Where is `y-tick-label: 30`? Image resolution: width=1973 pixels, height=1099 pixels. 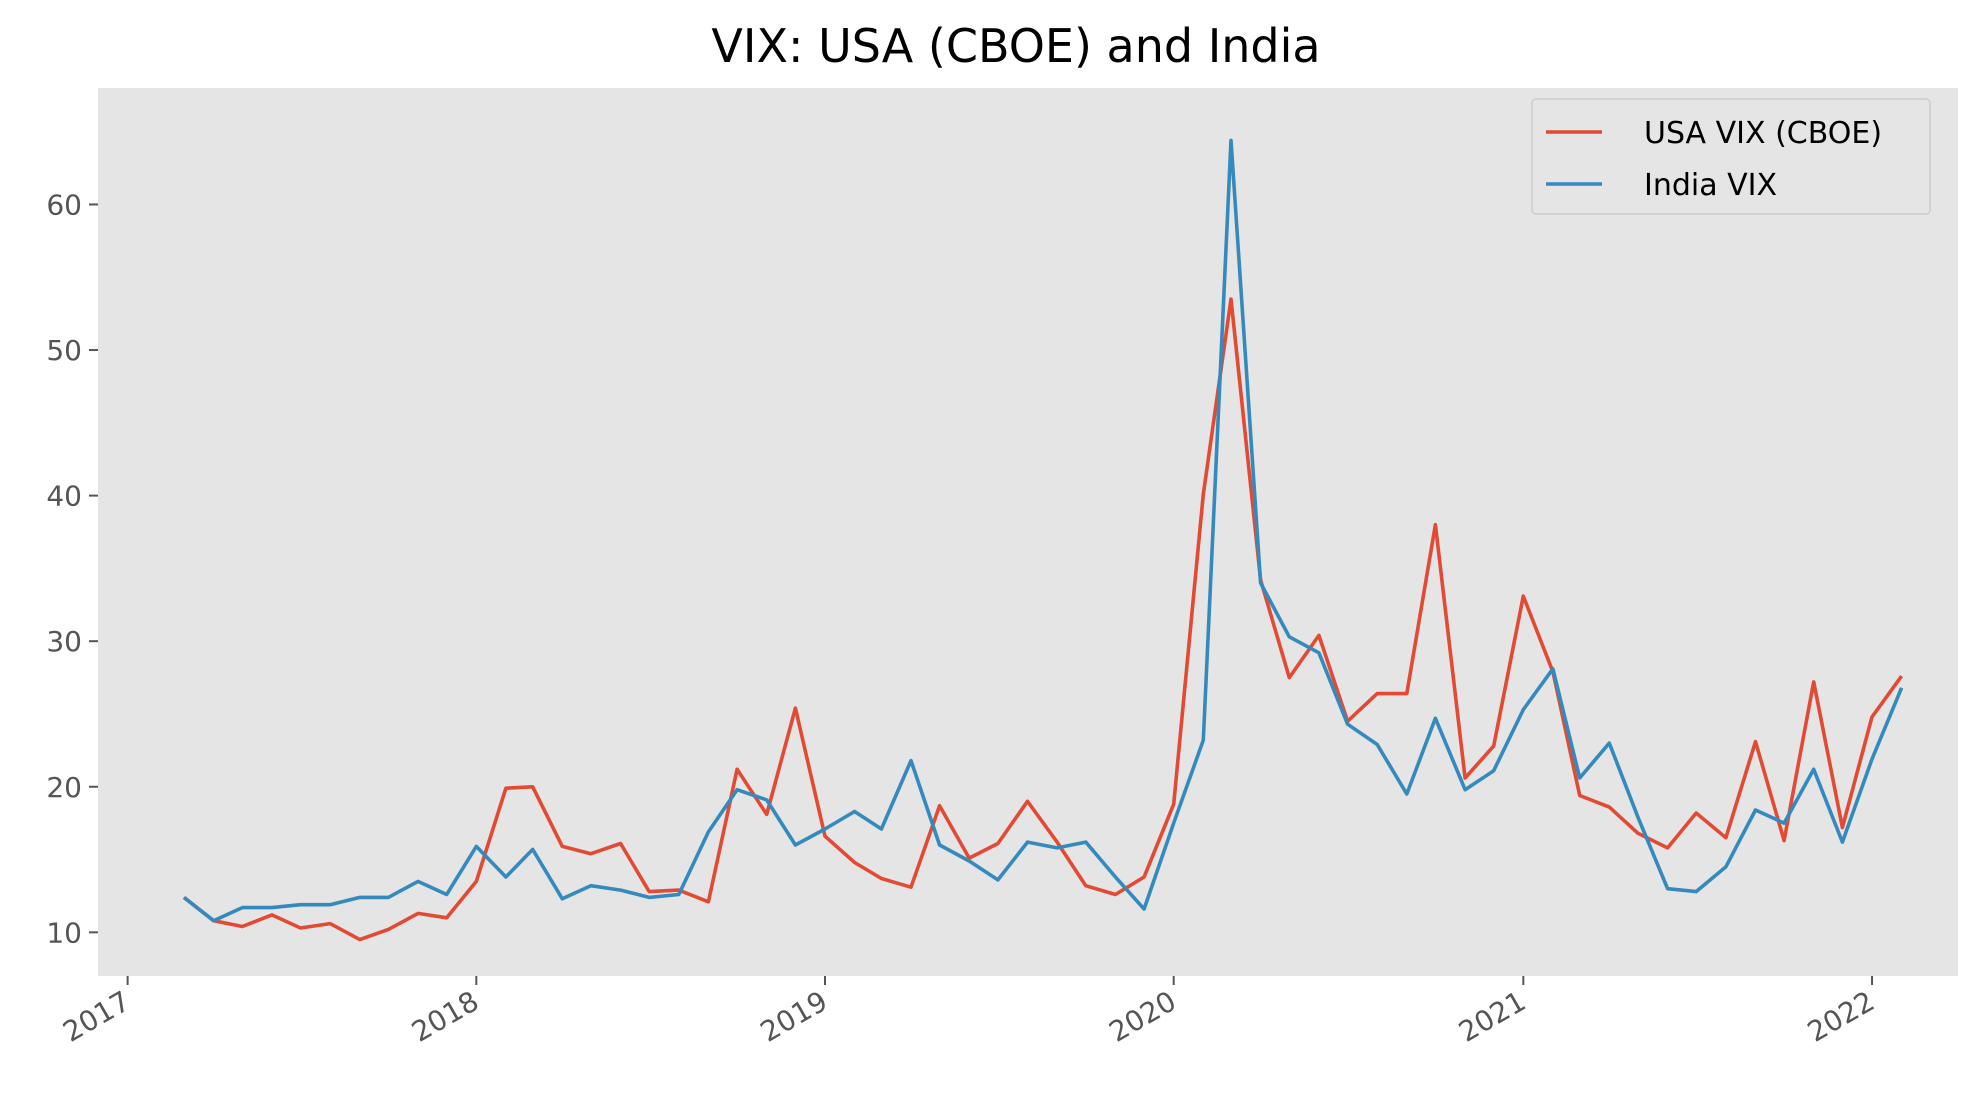 y-tick-label: 30 is located at coordinates (64, 641).